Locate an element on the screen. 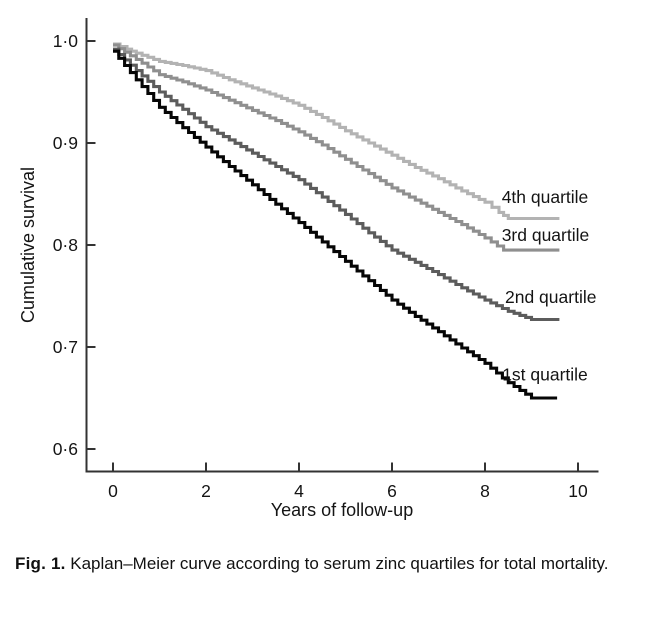  series-label-2nd-quartile: 2nd quartile is located at coordinates (550, 297).